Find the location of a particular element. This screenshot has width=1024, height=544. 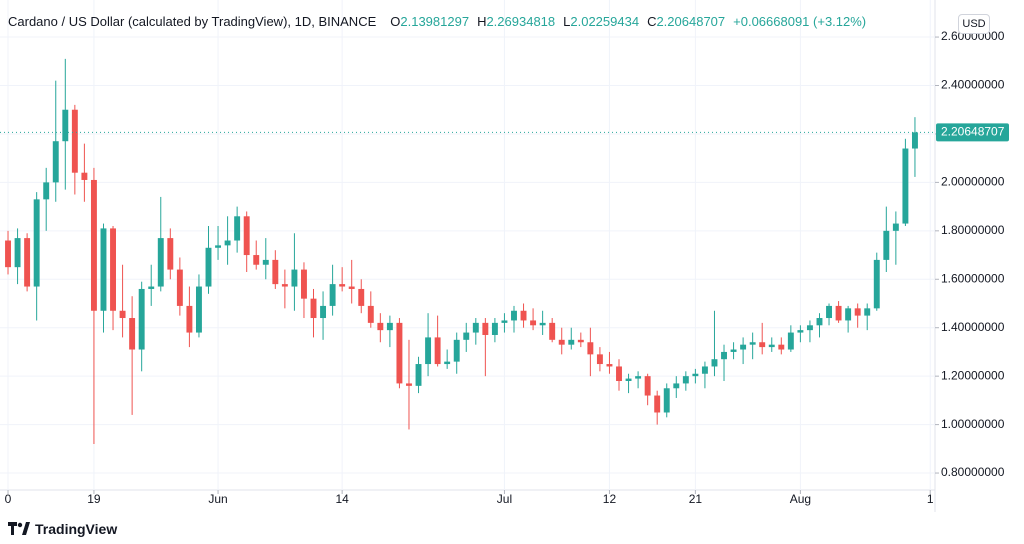

y-tick-label: 1.40000000 is located at coordinates (973, 327).